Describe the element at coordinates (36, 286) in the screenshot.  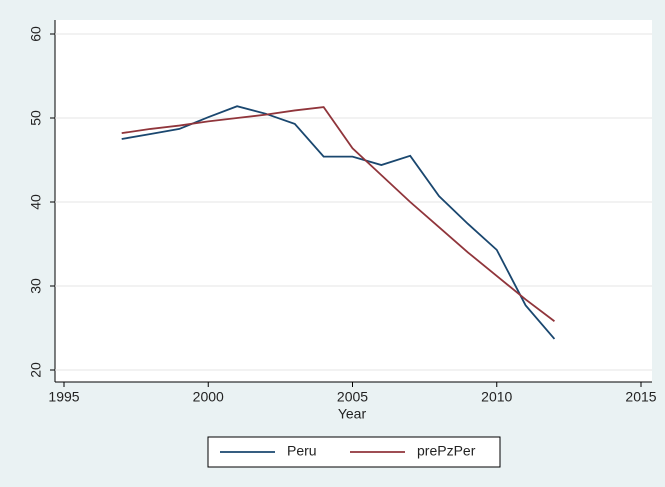
I see `y-tick-label: 30` at that location.